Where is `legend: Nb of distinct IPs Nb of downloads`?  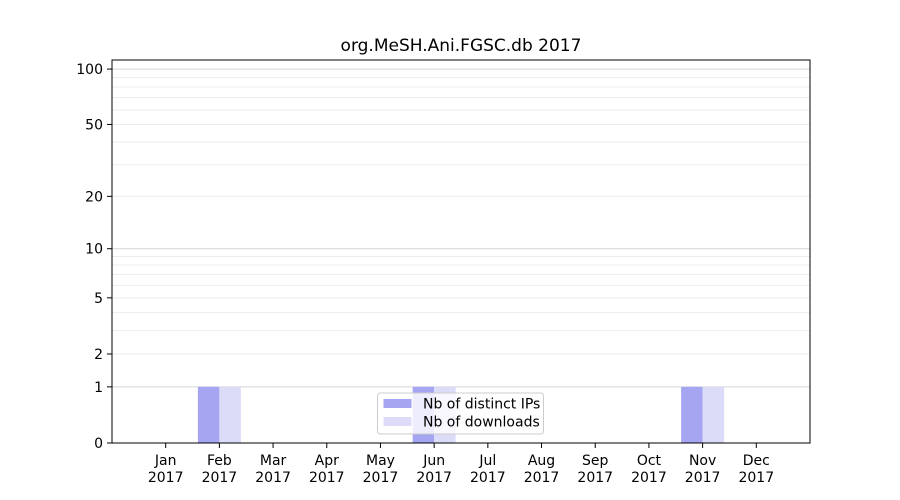
legend: Nb of distinct IPs Nb of downloads is located at coordinates (460, 413).